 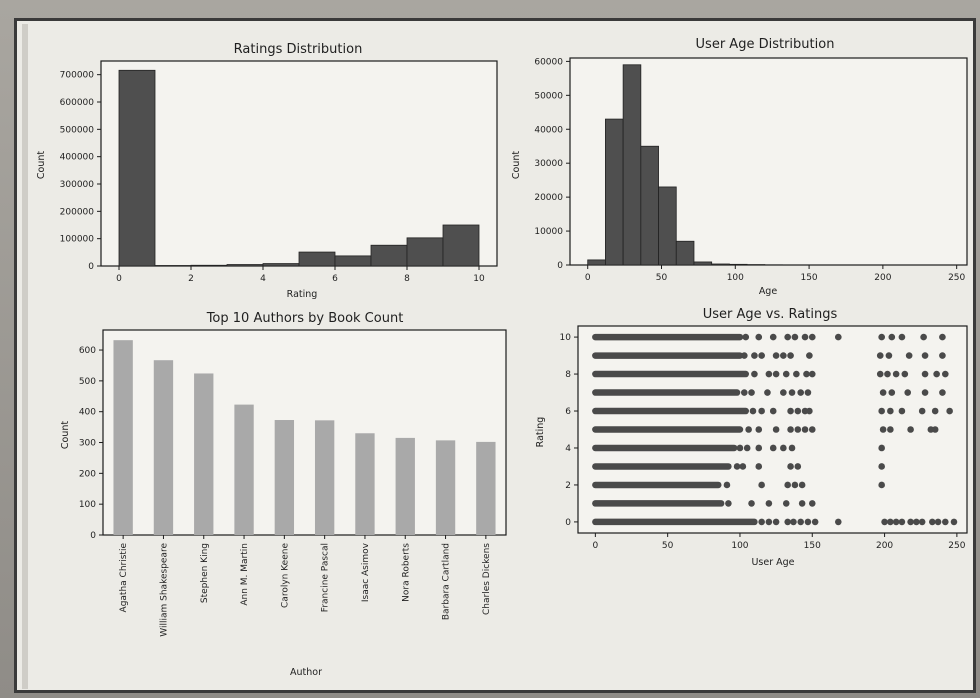 I want to click on x-tick-label: 8, so click(x=407, y=279).